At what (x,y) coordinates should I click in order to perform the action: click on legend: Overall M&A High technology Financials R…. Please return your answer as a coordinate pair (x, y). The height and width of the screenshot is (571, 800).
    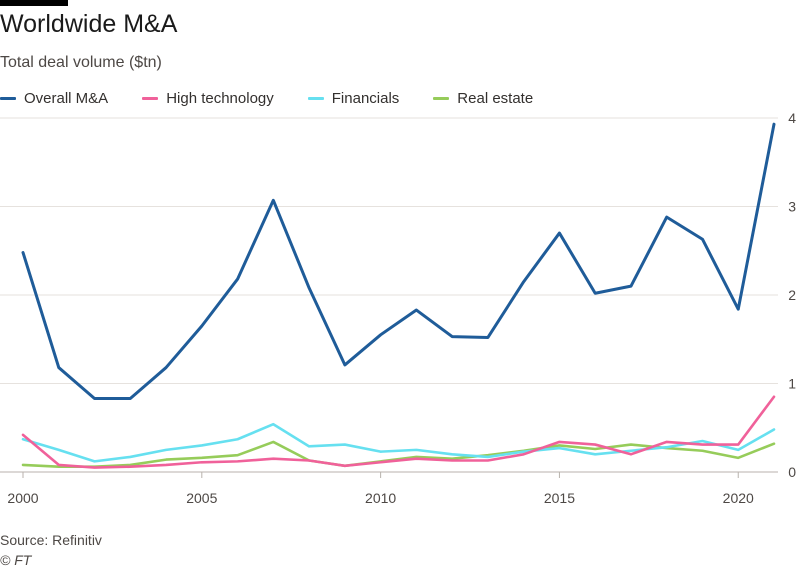
    Looking at the image, I should click on (283, 98).